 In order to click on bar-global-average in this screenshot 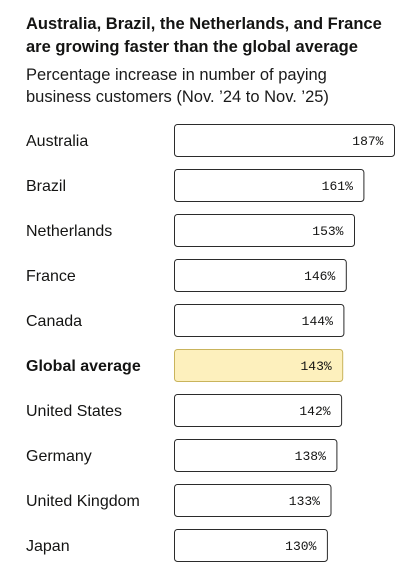, I will do `click(259, 365)`.